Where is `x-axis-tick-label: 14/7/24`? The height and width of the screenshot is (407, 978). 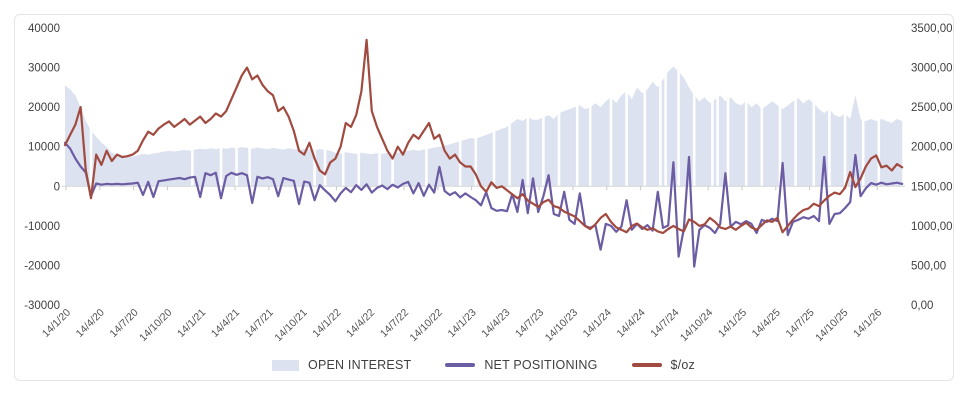
x-axis-tick-label: 14/7/24 is located at coordinates (664, 323).